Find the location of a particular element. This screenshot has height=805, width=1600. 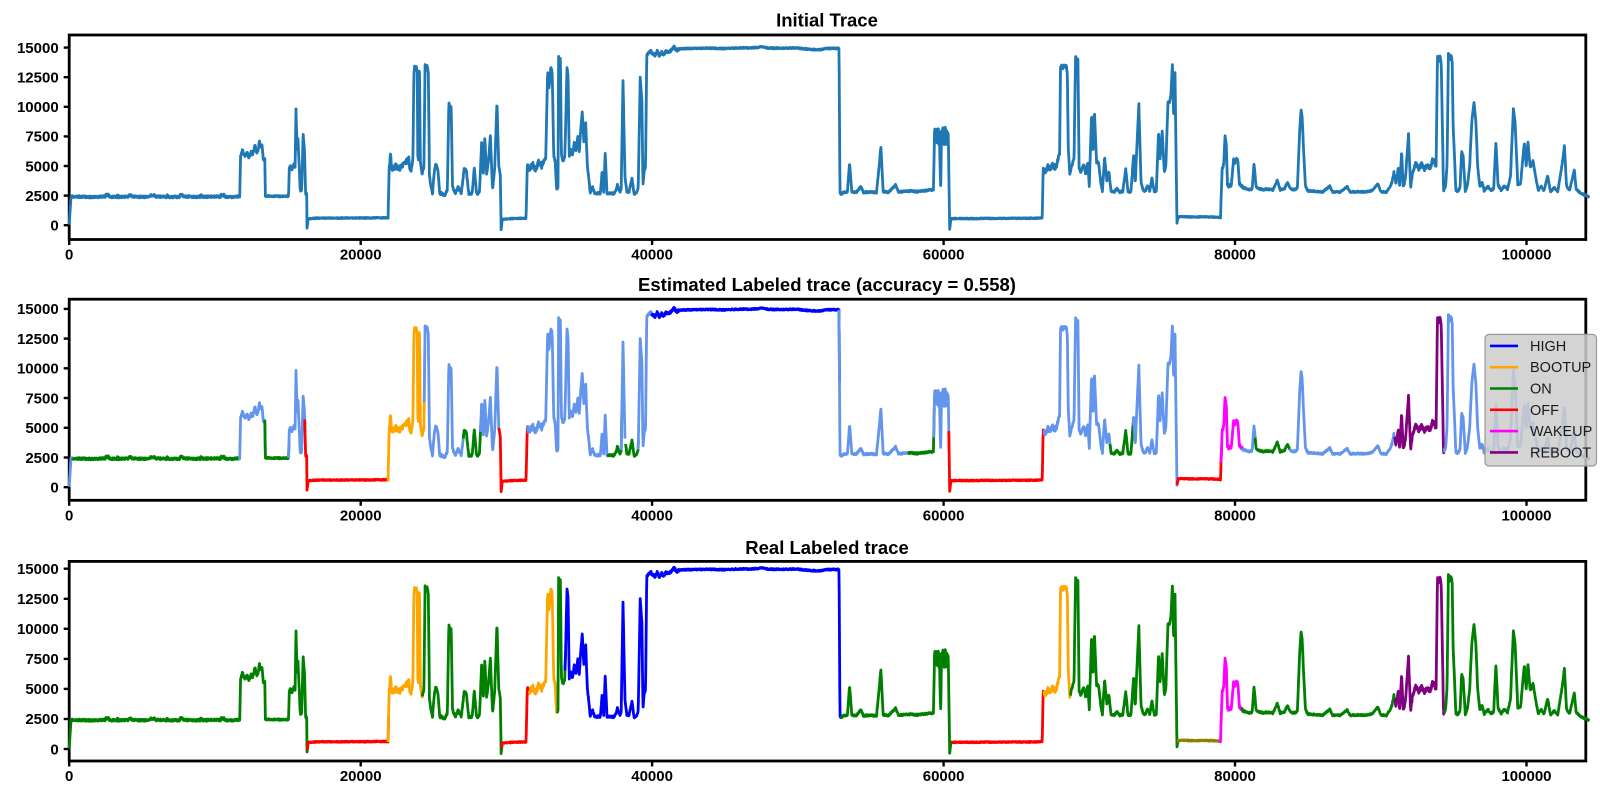

svg-text: BOOTUP is located at coordinates (1560, 368).